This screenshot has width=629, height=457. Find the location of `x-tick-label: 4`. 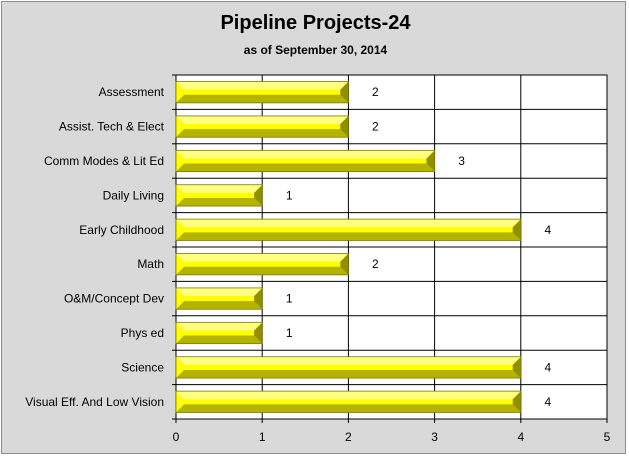

x-tick-label: 4 is located at coordinates (520, 437).